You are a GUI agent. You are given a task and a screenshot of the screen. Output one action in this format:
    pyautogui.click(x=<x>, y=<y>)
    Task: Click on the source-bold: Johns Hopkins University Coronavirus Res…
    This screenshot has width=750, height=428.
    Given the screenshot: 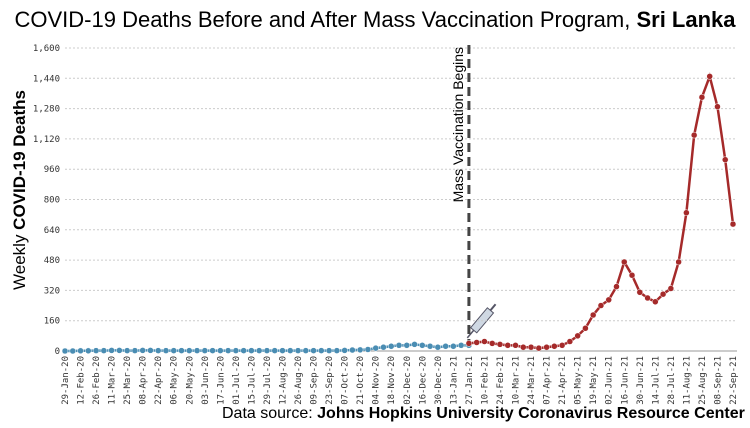 What is the action you would take?
    pyautogui.click(x=531, y=413)
    